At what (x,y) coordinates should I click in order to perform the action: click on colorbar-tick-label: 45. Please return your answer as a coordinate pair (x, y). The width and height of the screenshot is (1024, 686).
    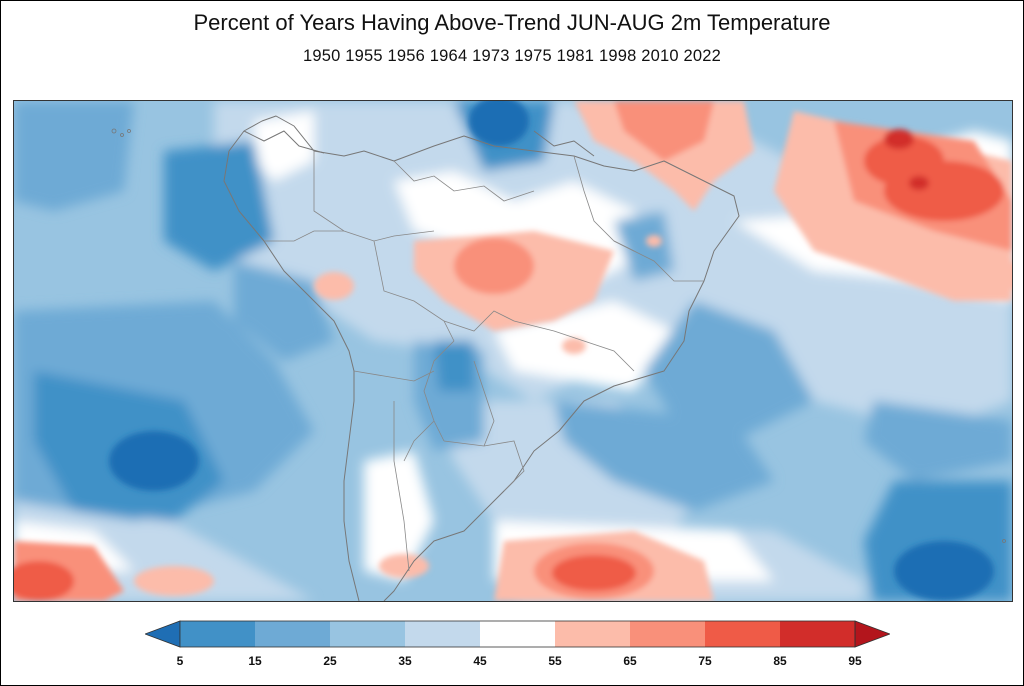
    Looking at the image, I should click on (480, 661).